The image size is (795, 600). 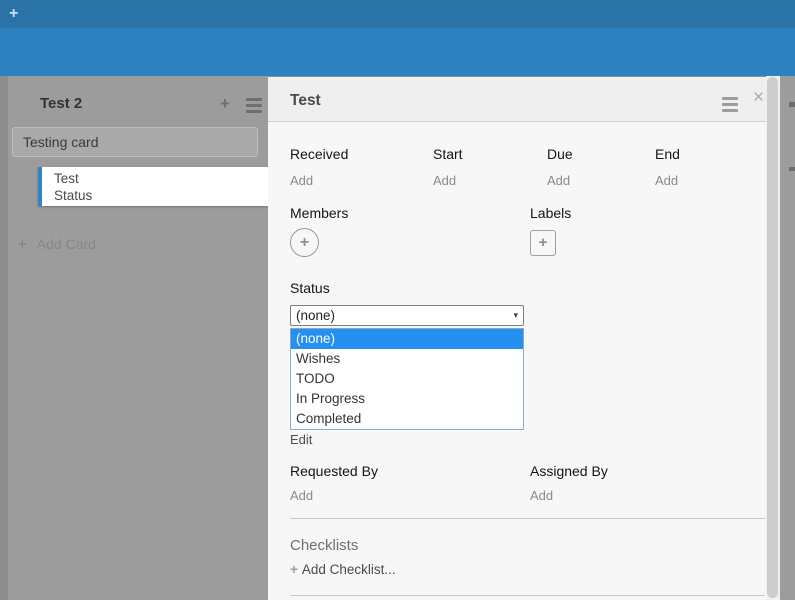 I want to click on assigned-by-add-link: Add, so click(x=542, y=495).